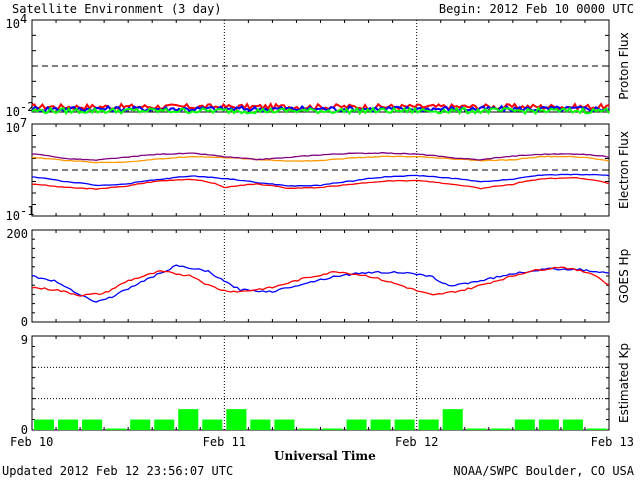  I want to click on hp-y-tick-label: 0, so click(24, 322).